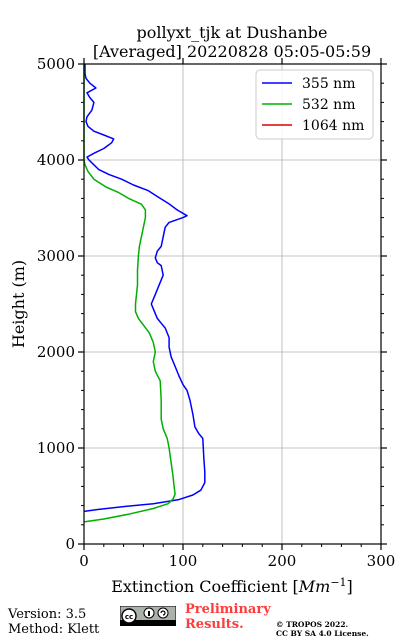 The width and height of the screenshot is (400, 640). I want to click on x-tick-label: 0, so click(84, 561).